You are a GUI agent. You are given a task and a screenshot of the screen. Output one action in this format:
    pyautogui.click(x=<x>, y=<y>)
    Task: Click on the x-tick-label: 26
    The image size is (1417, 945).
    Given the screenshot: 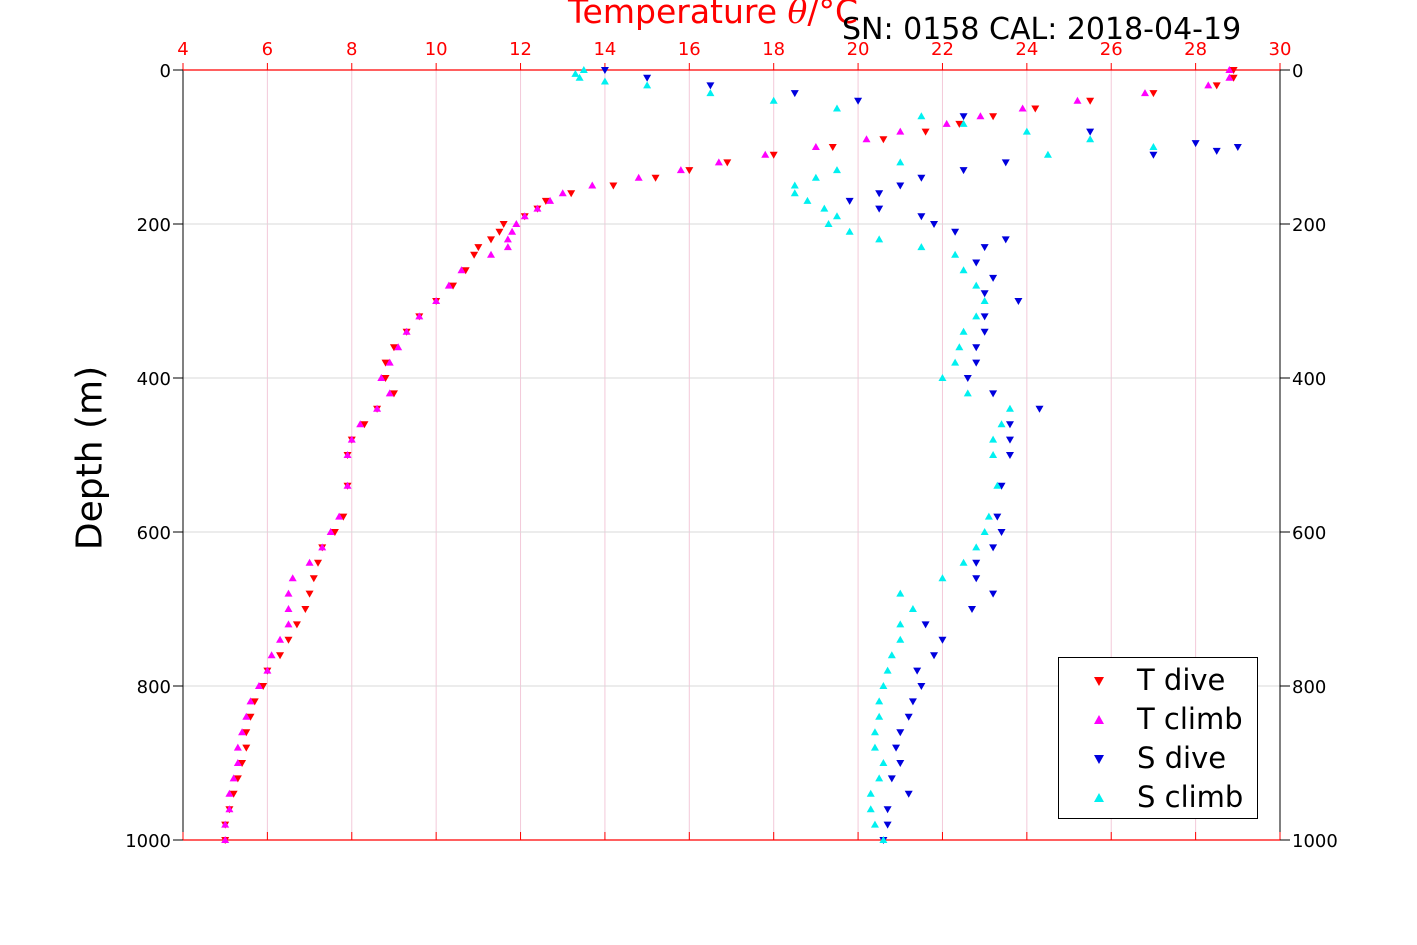 What is the action you would take?
    pyautogui.click(x=1111, y=49)
    